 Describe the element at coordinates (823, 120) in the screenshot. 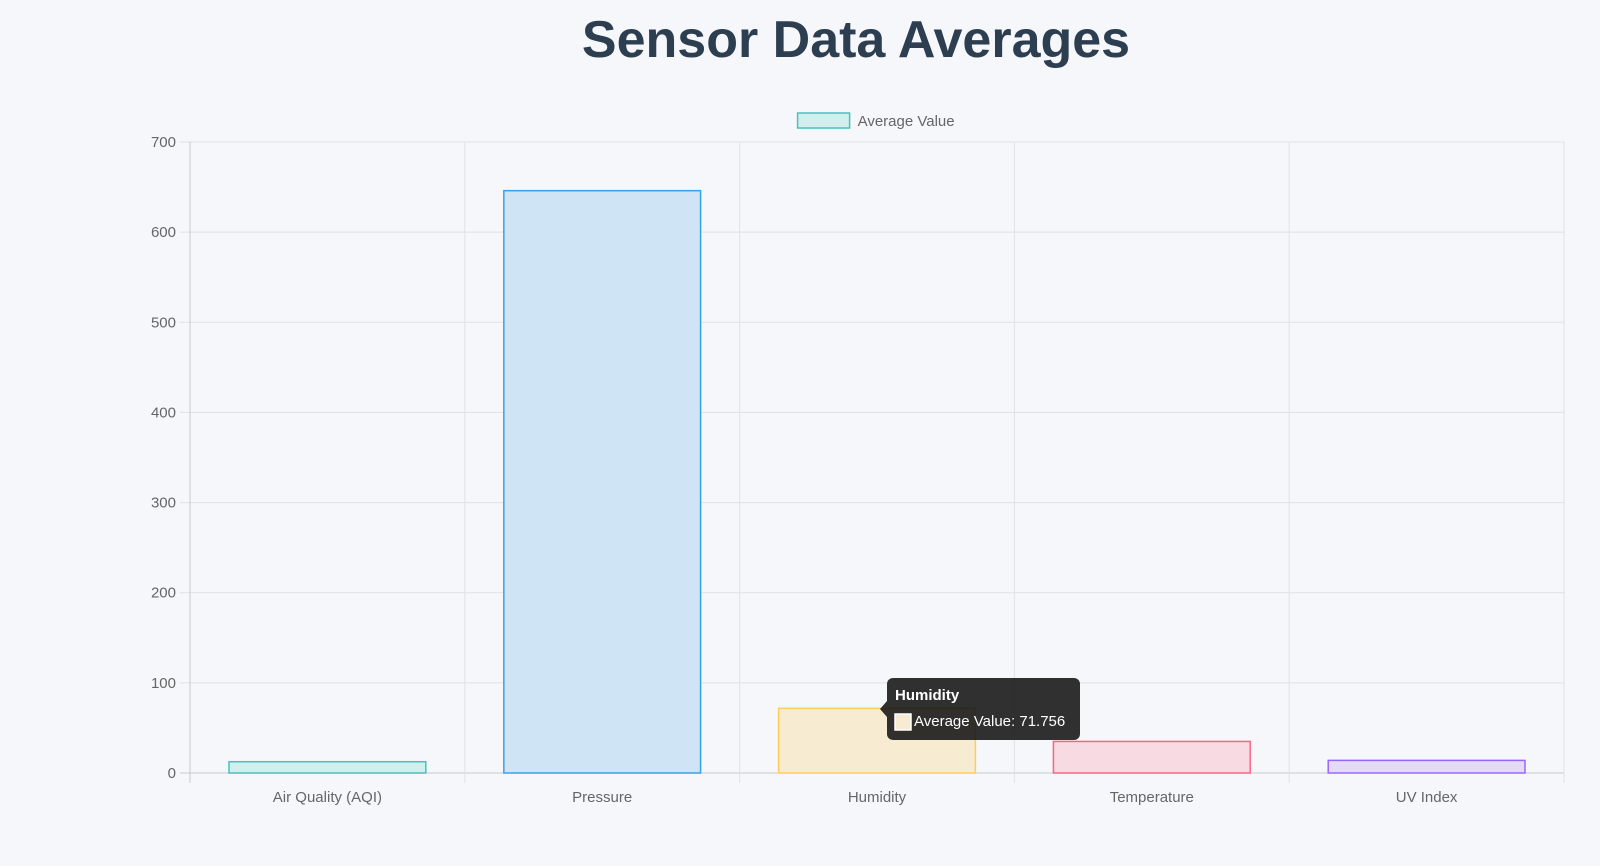

I see `legend-swatch` at that location.